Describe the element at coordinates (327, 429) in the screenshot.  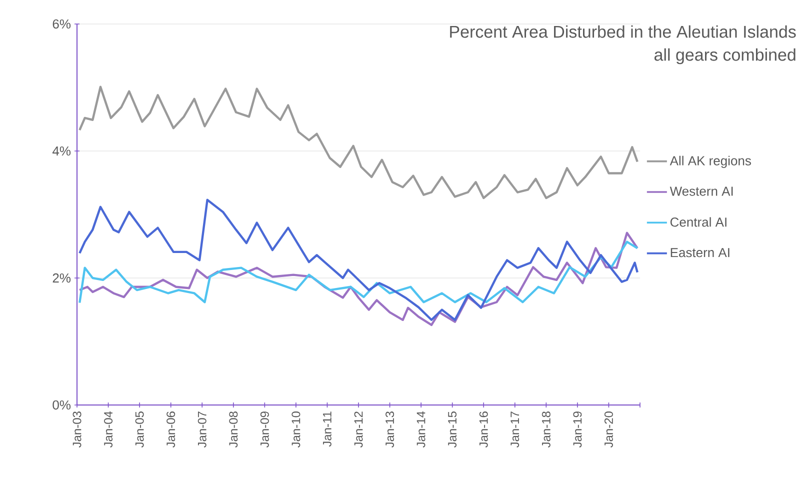
I see `x-tick-label: Jan-11` at that location.